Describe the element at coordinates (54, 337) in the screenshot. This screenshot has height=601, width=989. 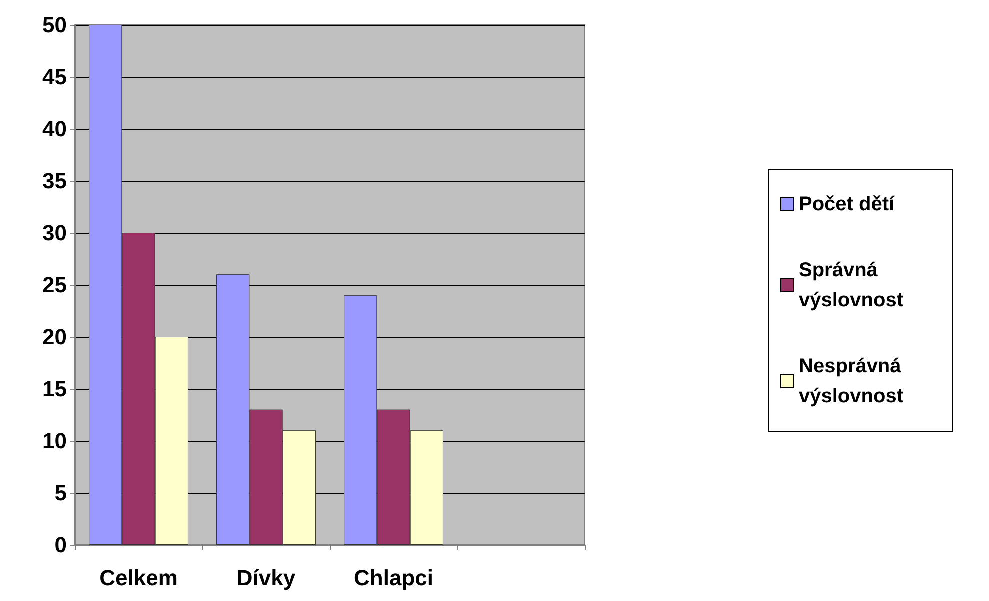
I see `y-tick-label: 20` at that location.